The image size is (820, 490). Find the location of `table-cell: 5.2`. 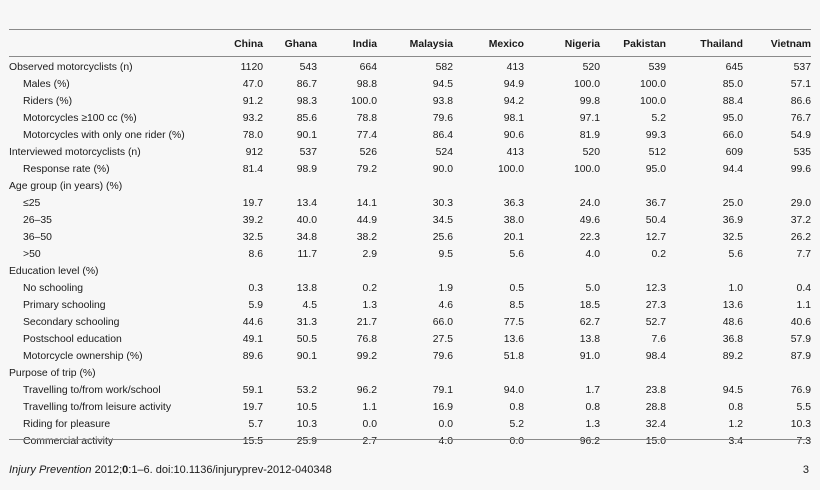

table-cell: 5.2 is located at coordinates (516, 424).